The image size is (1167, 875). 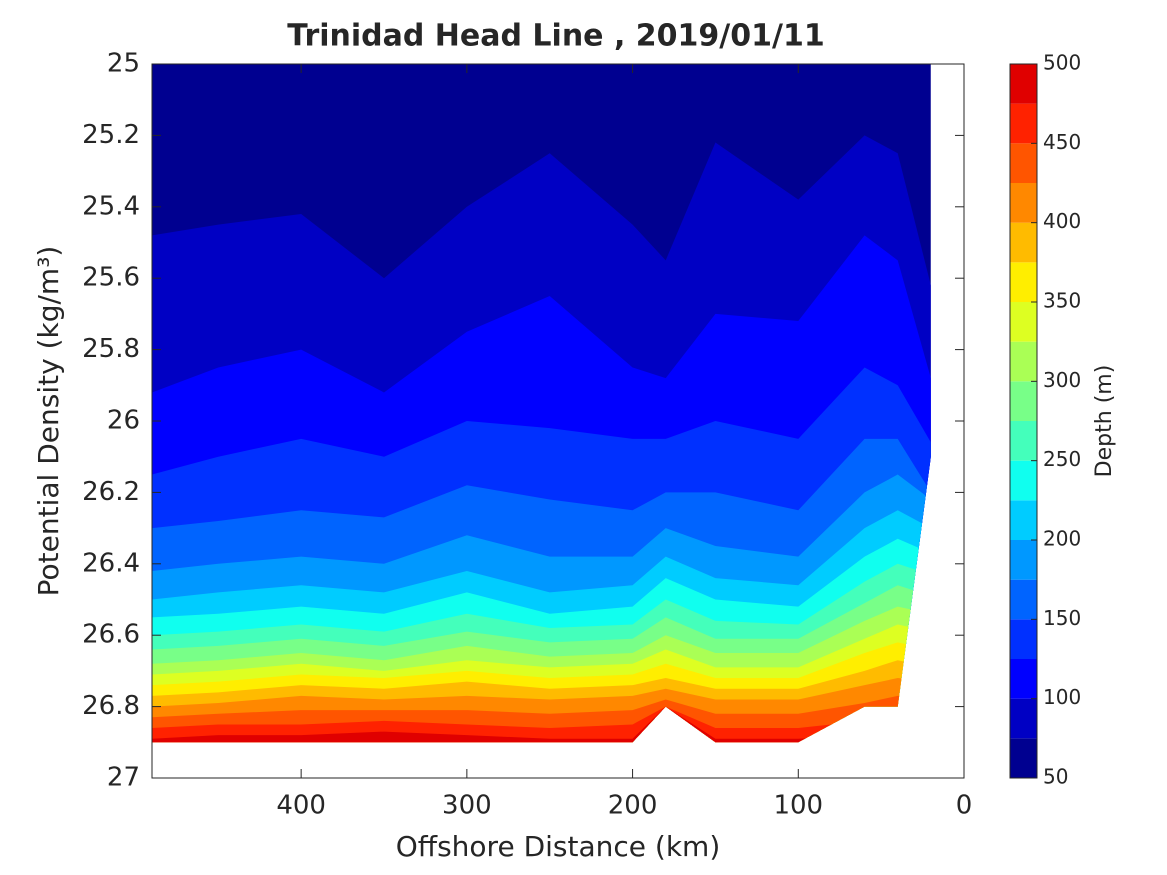 I want to click on colorbar-tick-label: 200, so click(x=1062, y=539).